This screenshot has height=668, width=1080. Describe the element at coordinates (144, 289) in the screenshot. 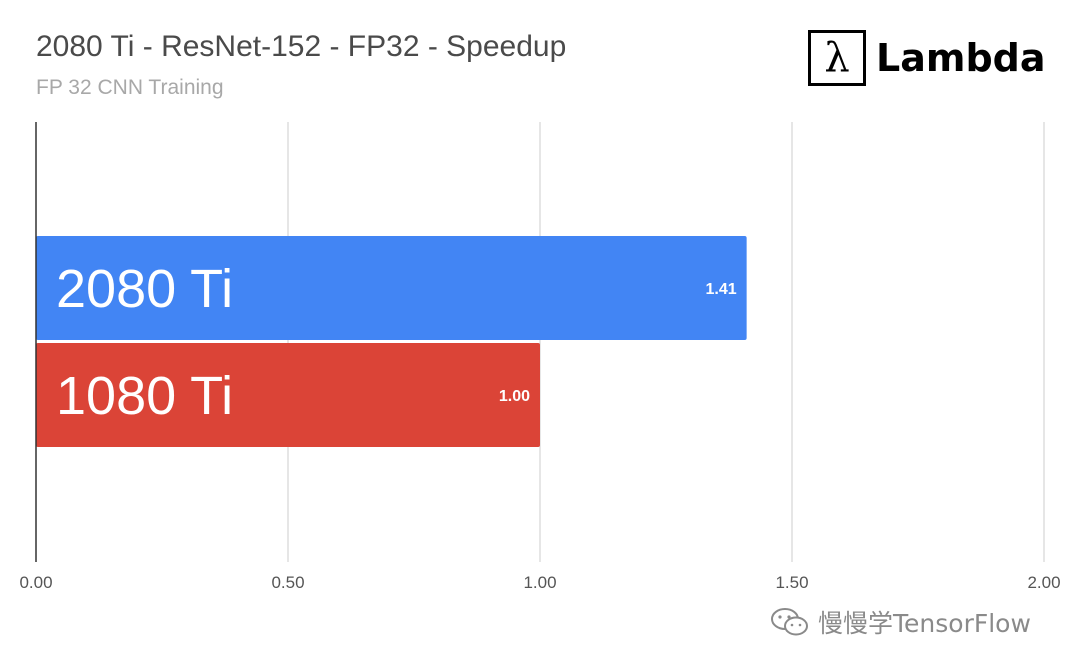

I see `category-label: 2080 Ti` at that location.